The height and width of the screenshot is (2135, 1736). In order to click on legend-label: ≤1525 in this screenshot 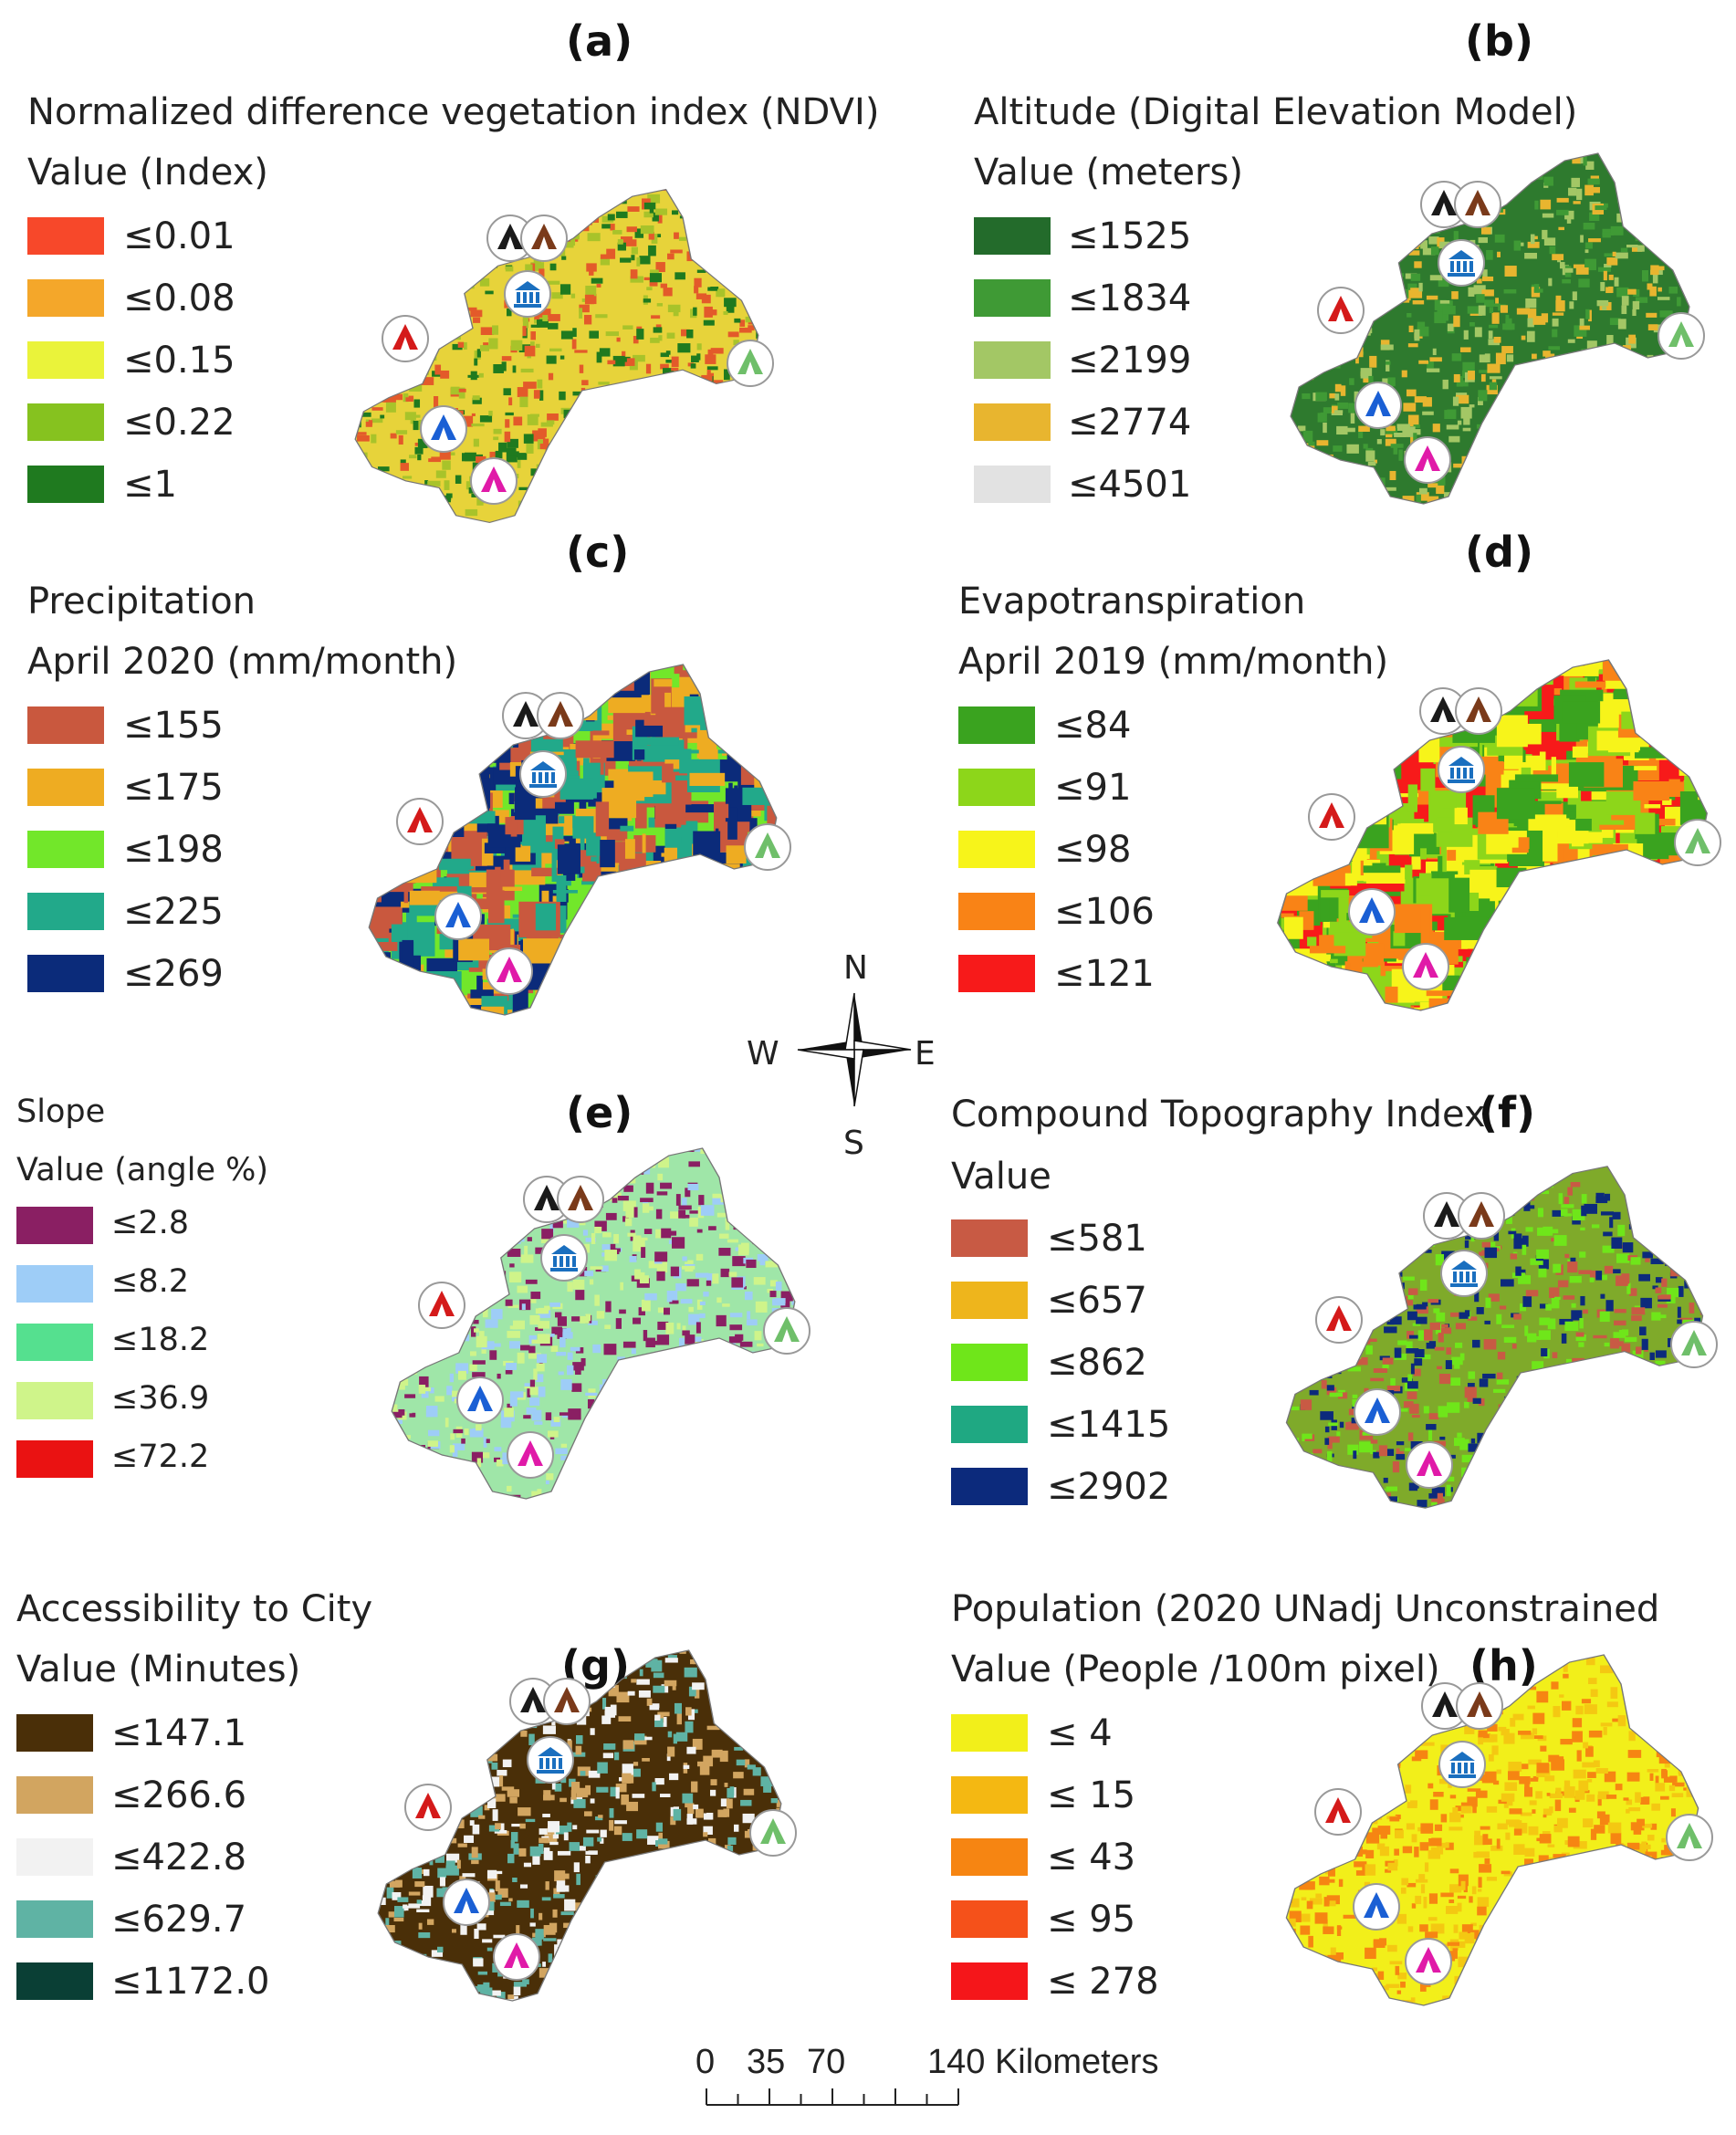, I will do `click(1130, 236)`.